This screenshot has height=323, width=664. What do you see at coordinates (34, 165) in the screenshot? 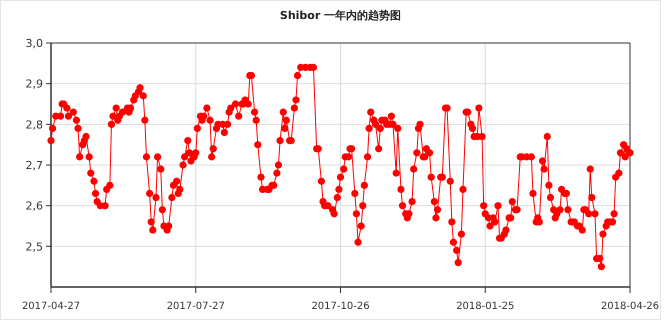
I see `y-tick-label: 2,7` at bounding box center [34, 165].